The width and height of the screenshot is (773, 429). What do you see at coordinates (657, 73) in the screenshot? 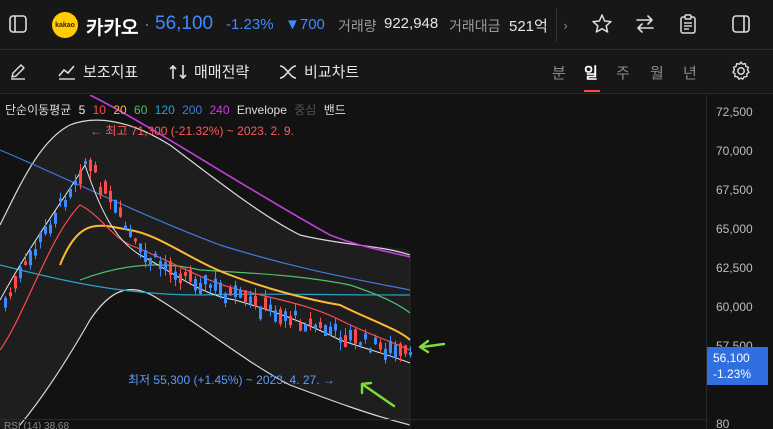
I see `period-month: 월` at bounding box center [657, 73].